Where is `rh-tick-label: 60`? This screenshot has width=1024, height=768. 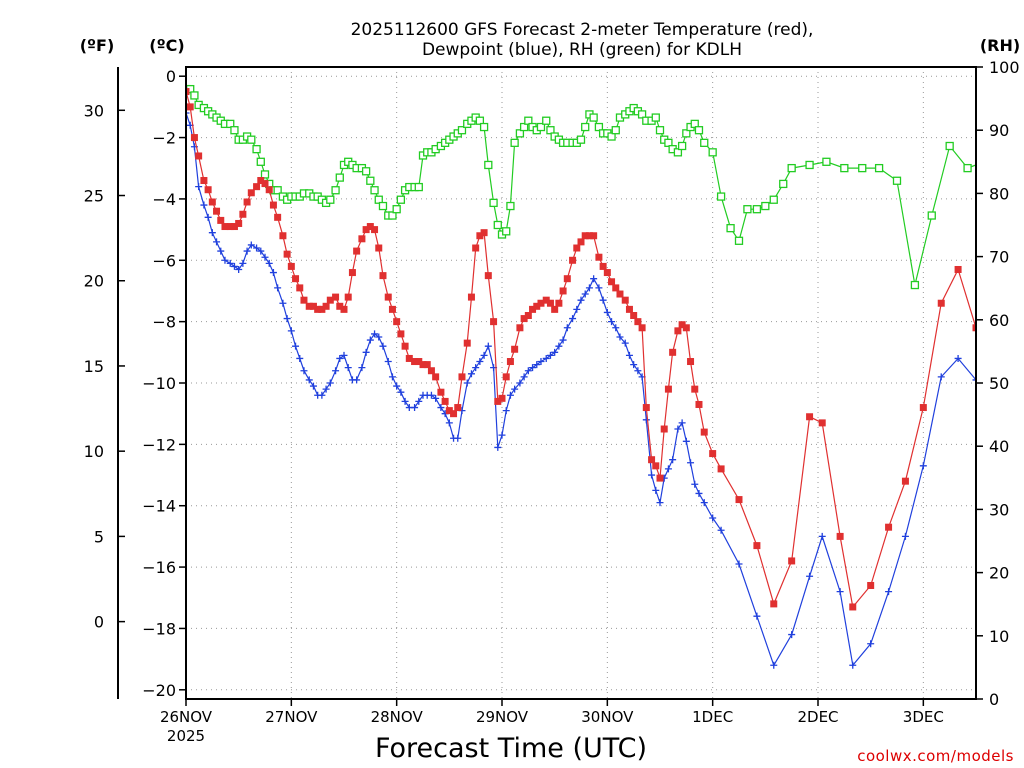 rh-tick-label: 60 is located at coordinates (999, 320).